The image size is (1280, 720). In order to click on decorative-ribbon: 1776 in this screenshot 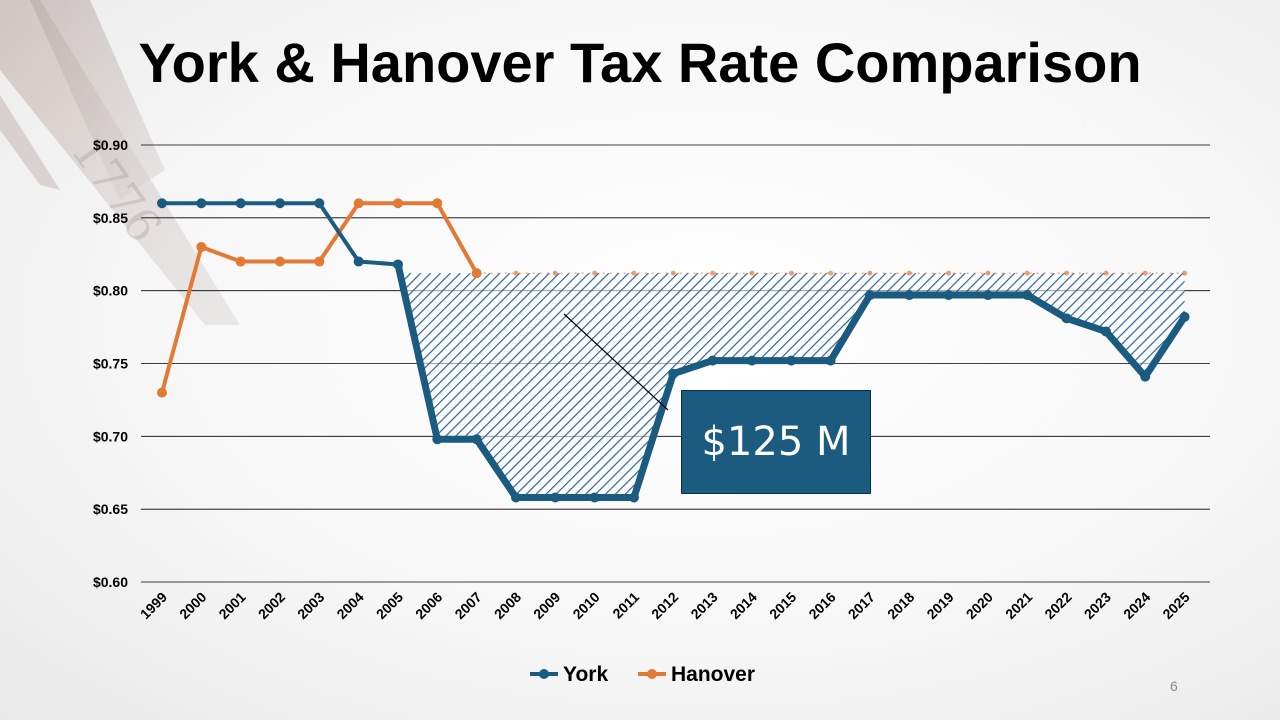, I will do `click(120, 162)`.